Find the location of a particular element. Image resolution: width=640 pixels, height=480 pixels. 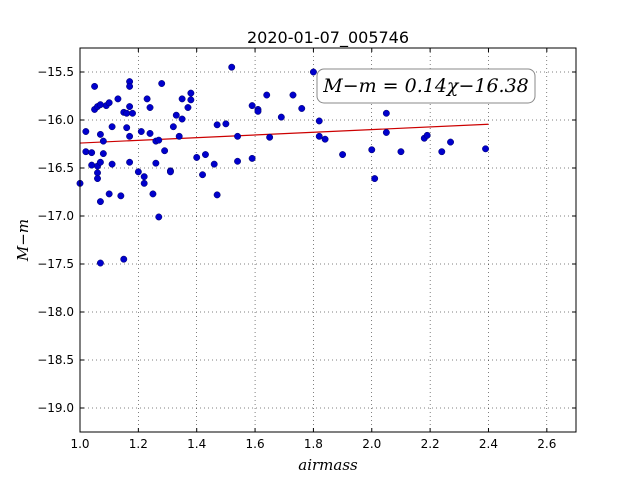

y-axis-label: M−m is located at coordinates (23, 240).